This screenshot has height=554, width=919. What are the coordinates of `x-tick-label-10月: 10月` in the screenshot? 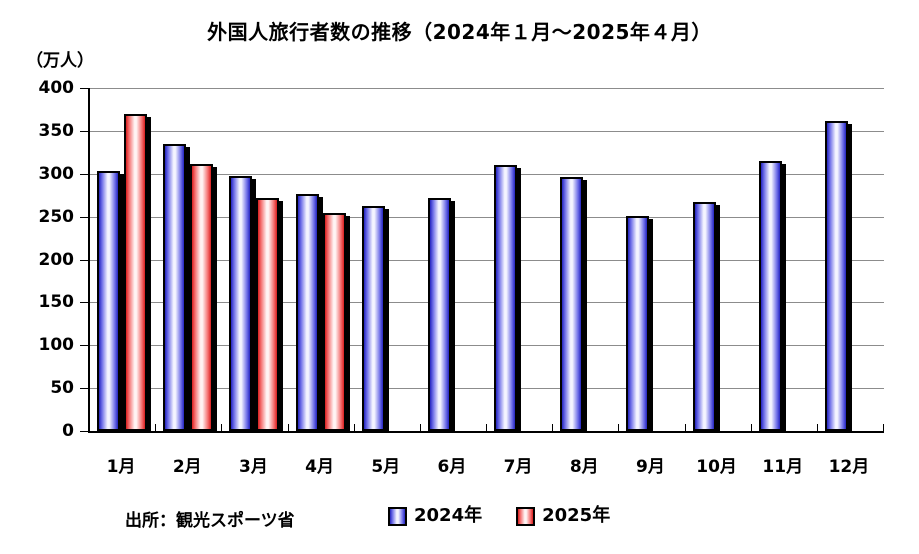 It's located at (716, 467).